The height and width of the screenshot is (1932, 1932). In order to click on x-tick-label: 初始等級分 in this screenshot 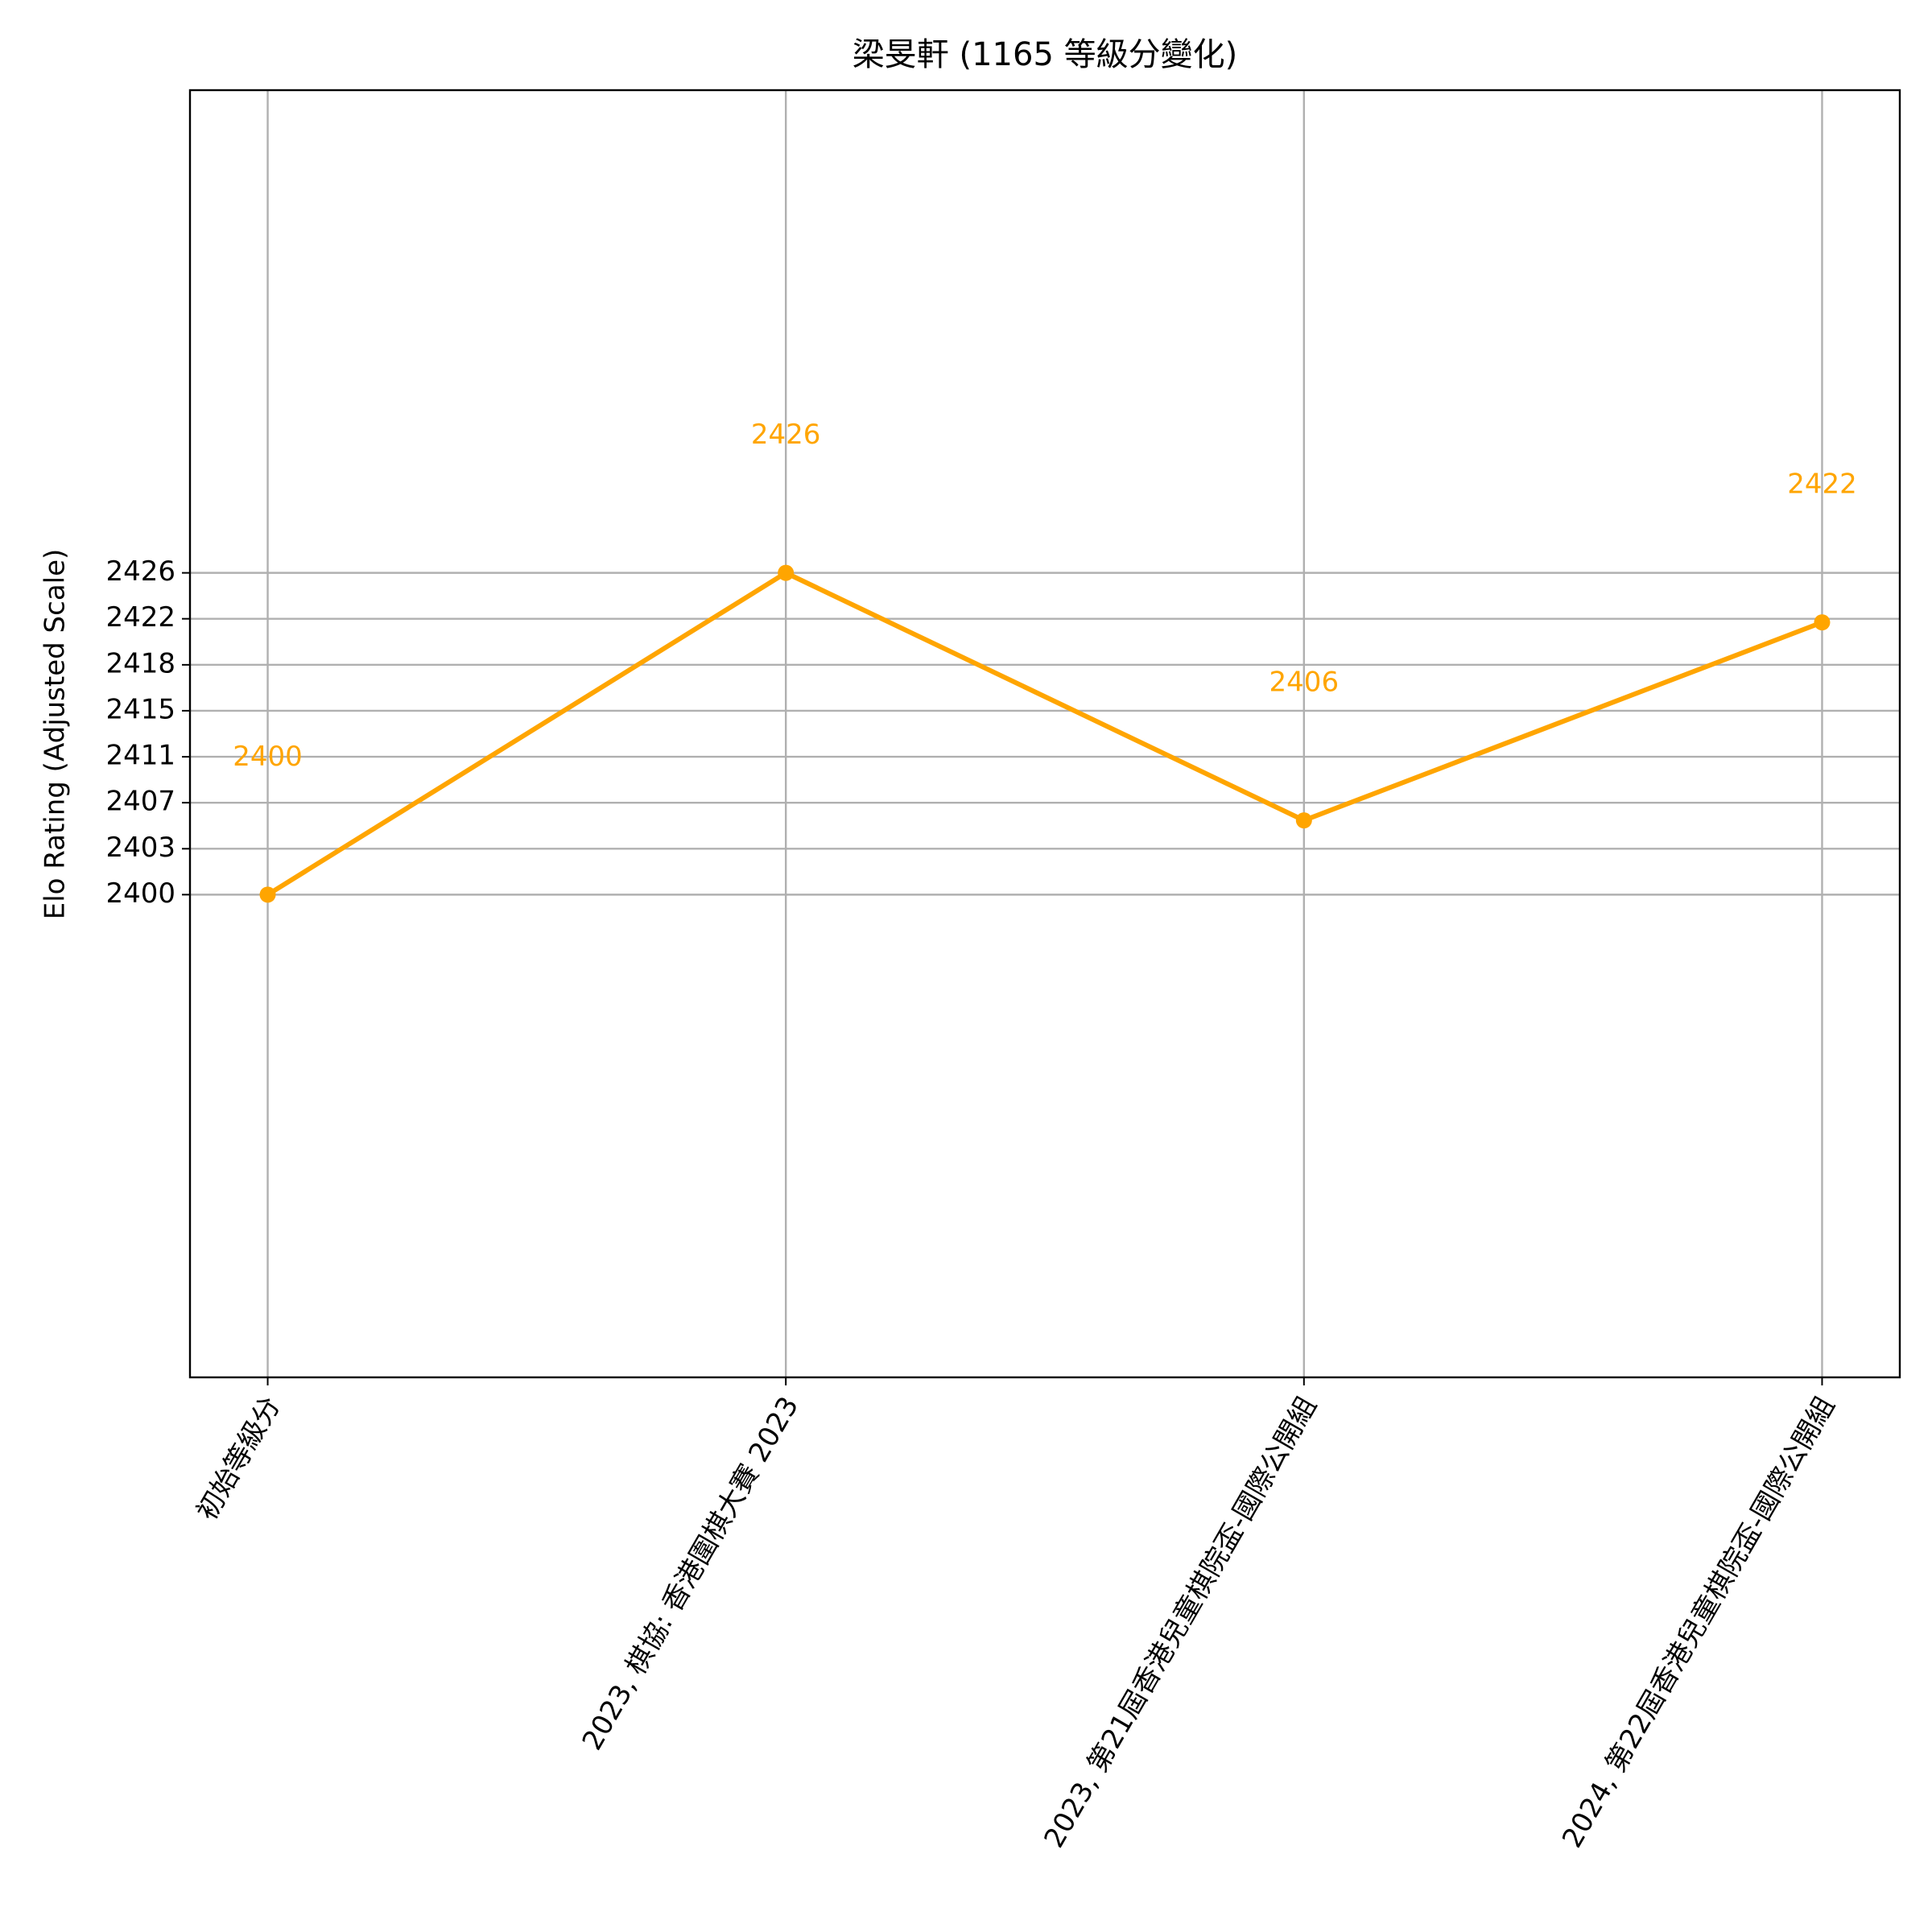, I will do `click(239, 1458)`.